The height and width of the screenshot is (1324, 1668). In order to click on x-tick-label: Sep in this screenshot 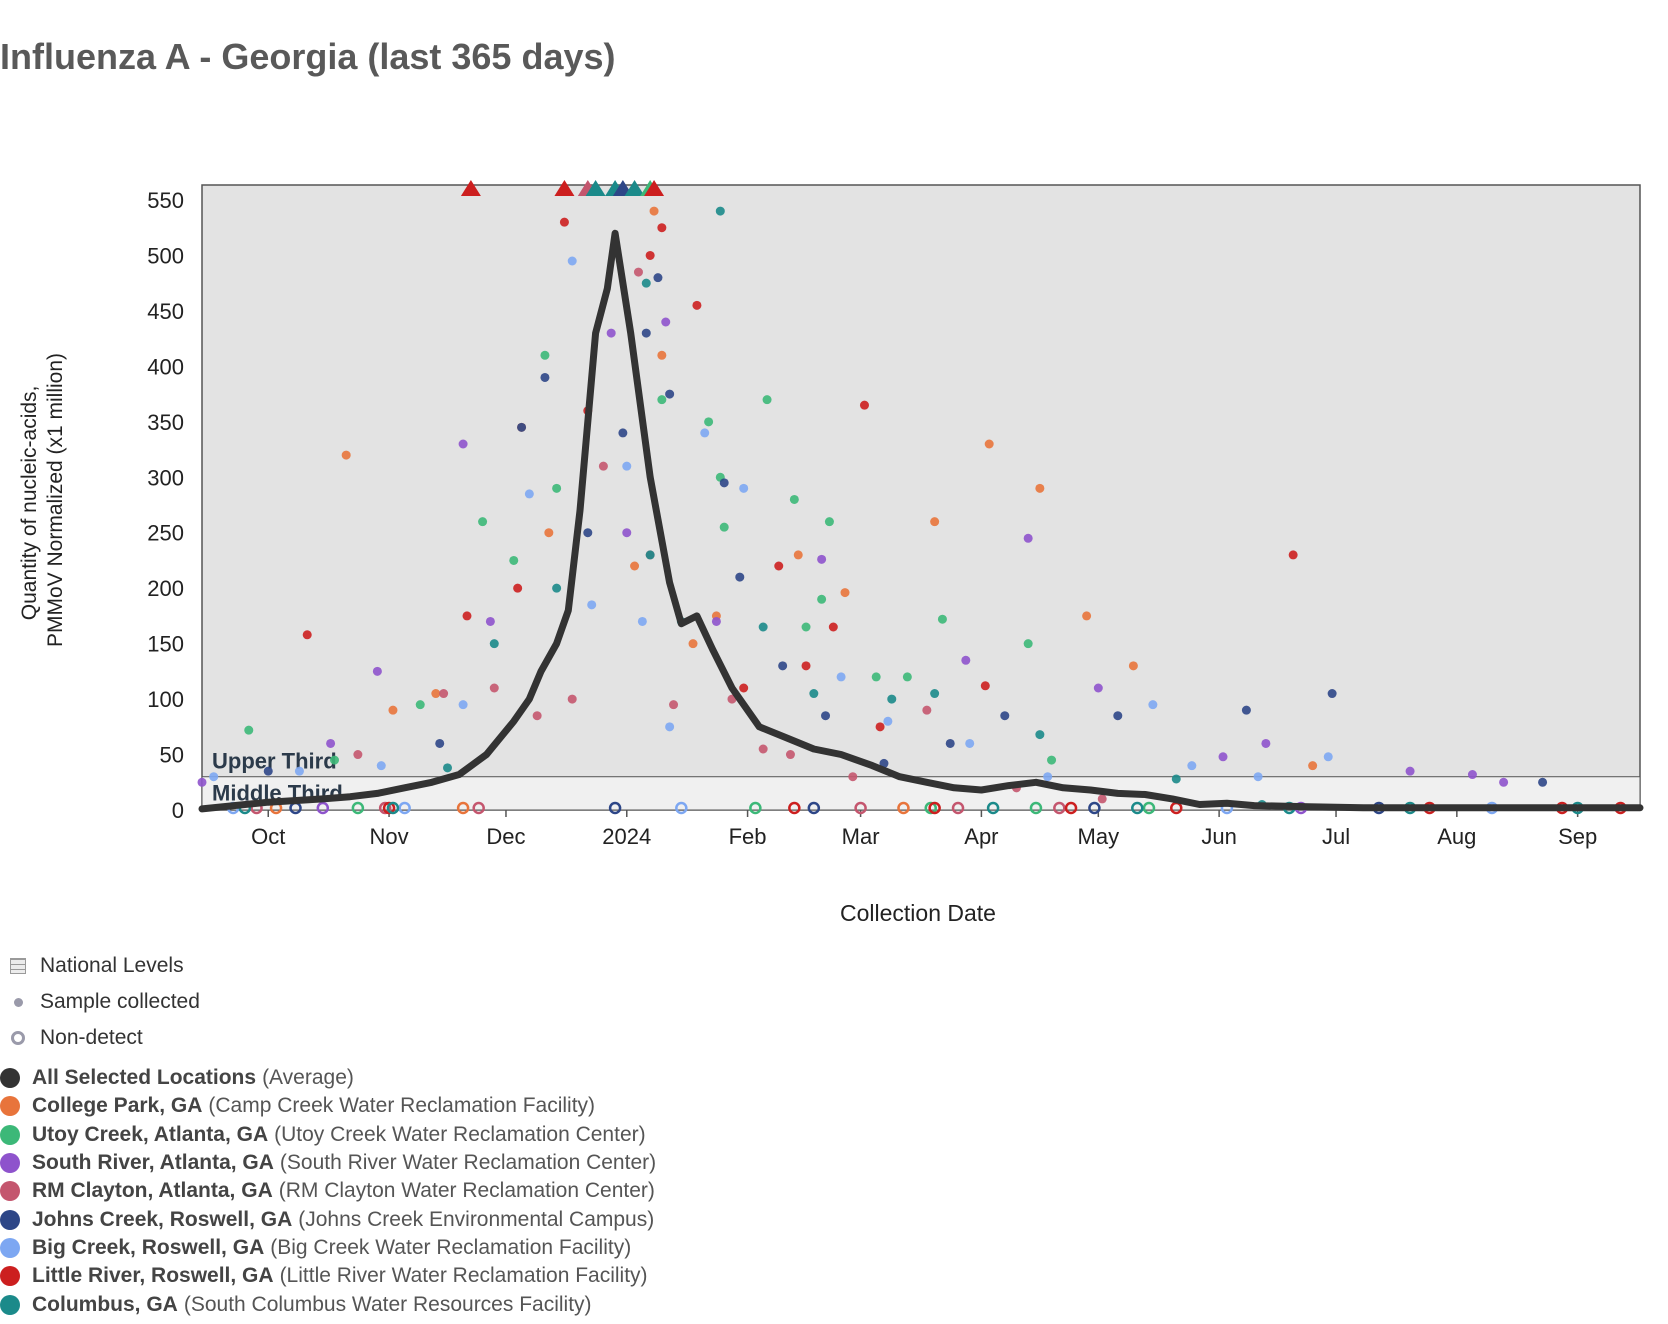, I will do `click(1577, 836)`.